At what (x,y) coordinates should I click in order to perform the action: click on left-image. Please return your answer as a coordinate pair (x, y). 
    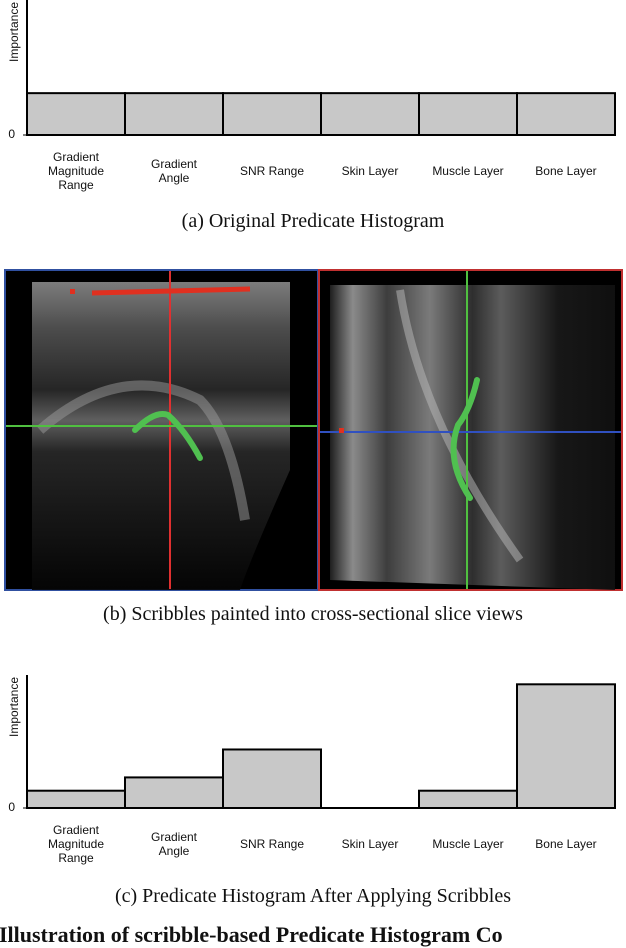
    Looking at the image, I should click on (161, 436).